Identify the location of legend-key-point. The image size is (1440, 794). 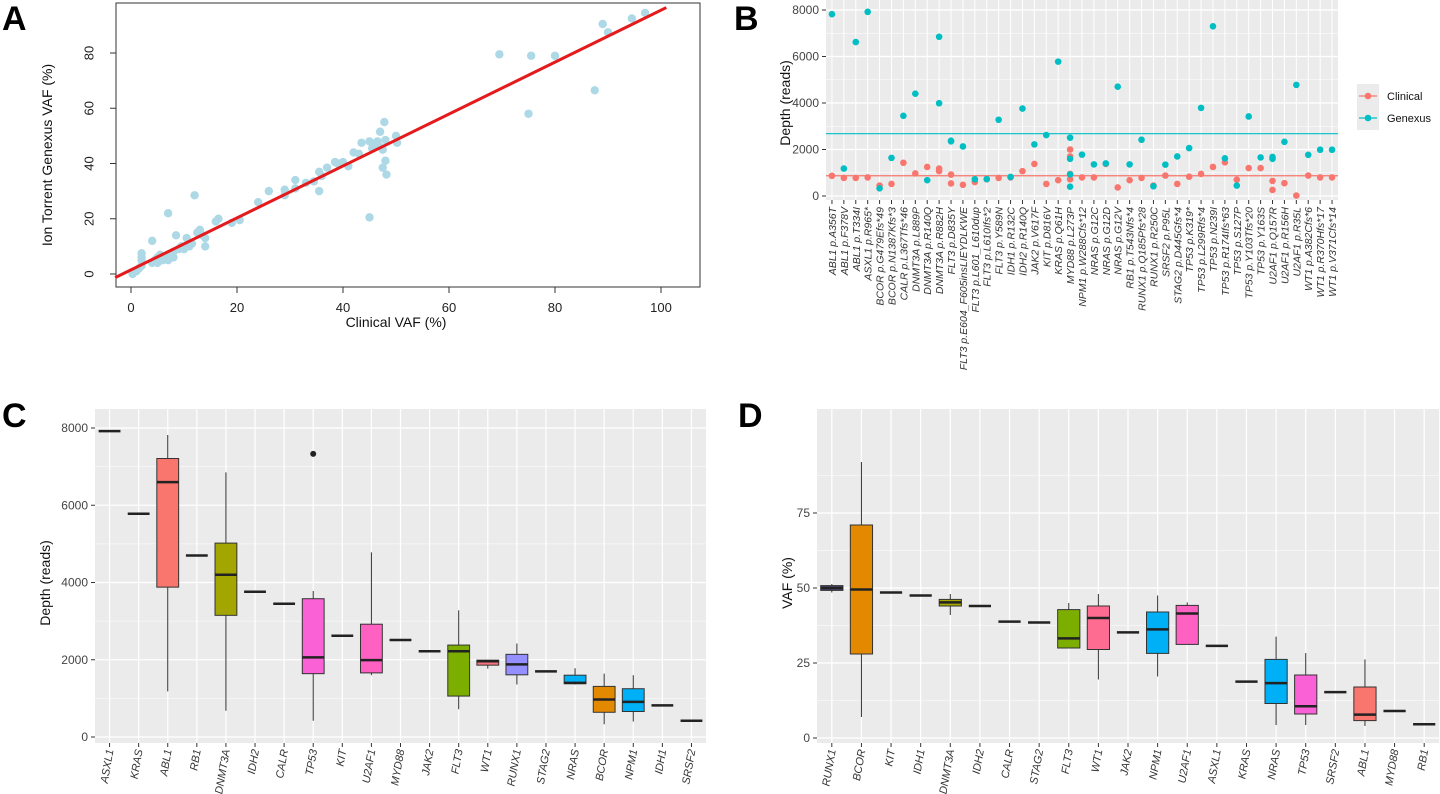
(1368, 118).